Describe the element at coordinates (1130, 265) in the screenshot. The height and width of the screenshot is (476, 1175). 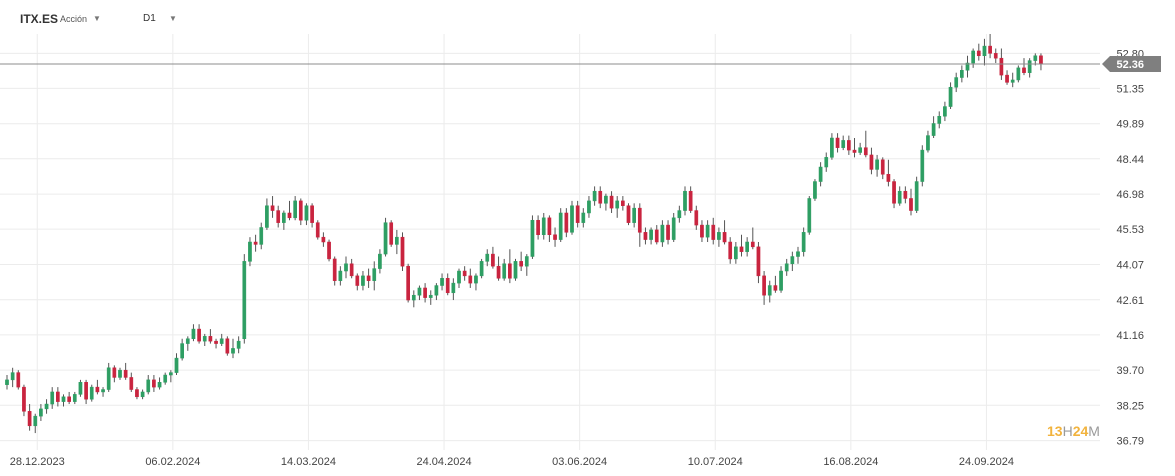
I see `y-tick-label: 44.07` at that location.